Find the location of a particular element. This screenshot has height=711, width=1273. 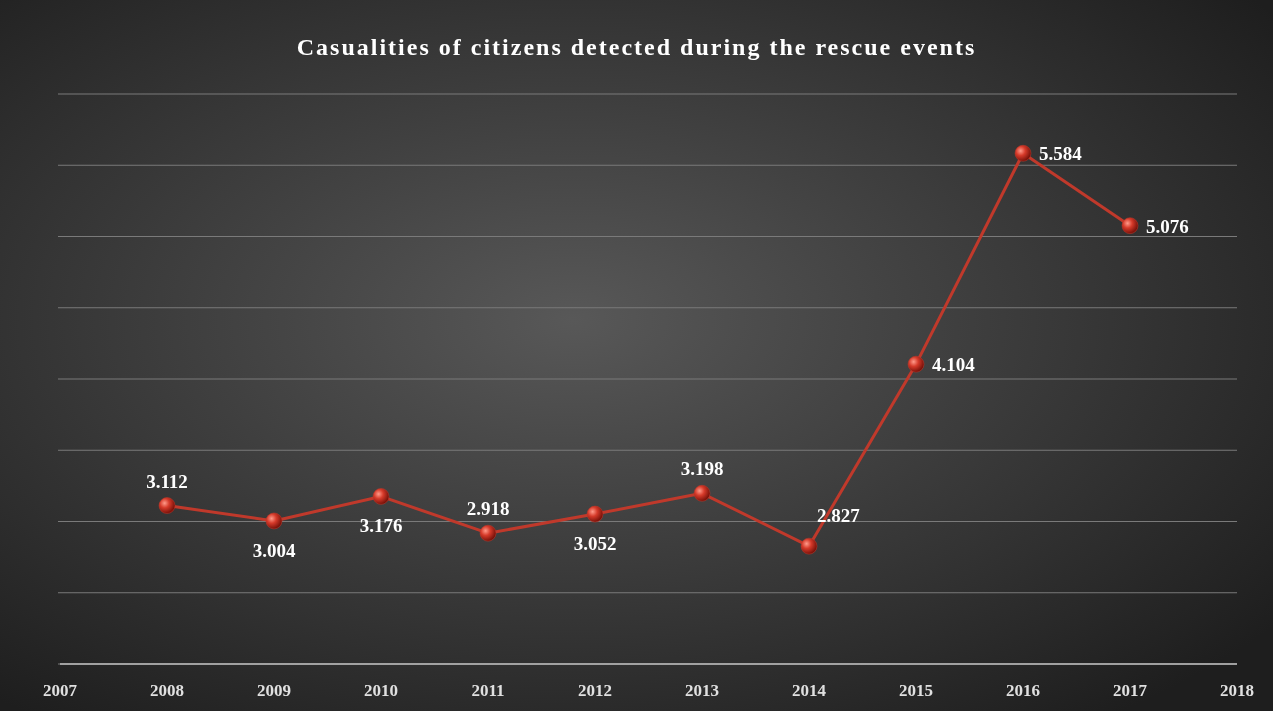

data-label: 5.584 is located at coordinates (1061, 154).